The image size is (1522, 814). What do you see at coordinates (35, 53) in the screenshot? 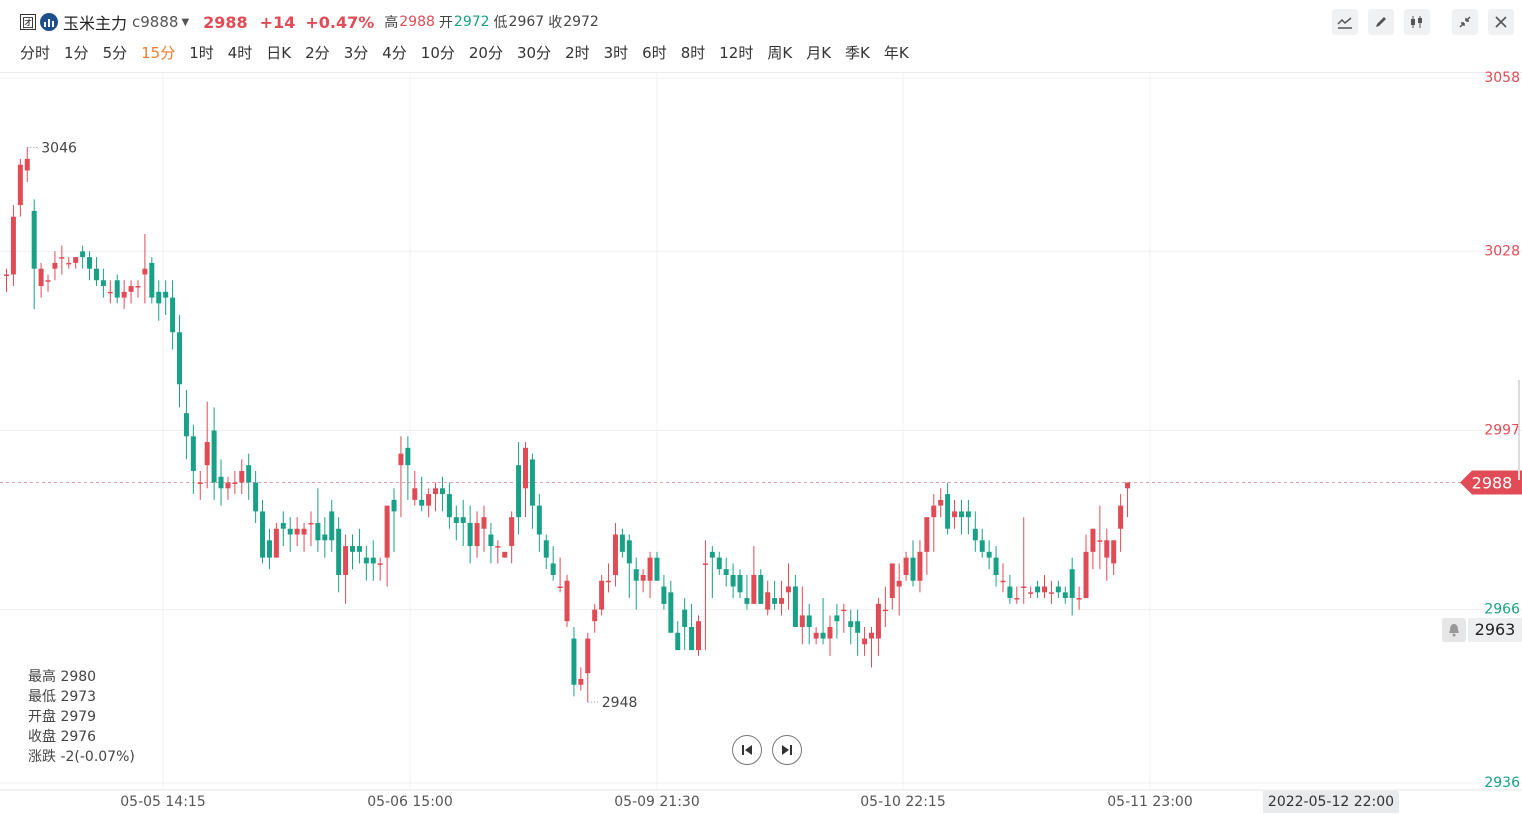
I see `period-tab: 分时` at bounding box center [35, 53].